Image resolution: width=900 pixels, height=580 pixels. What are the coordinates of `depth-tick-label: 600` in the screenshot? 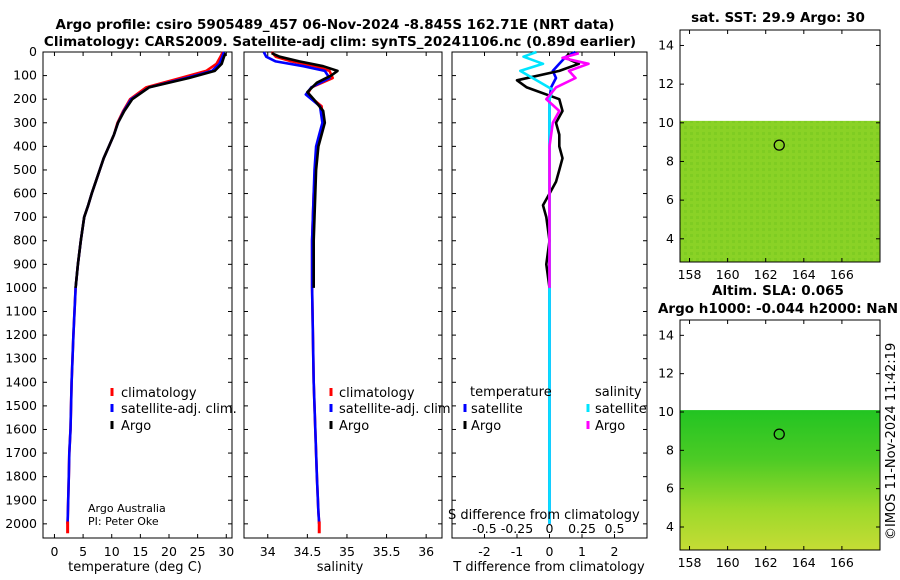 It's located at (25, 193).